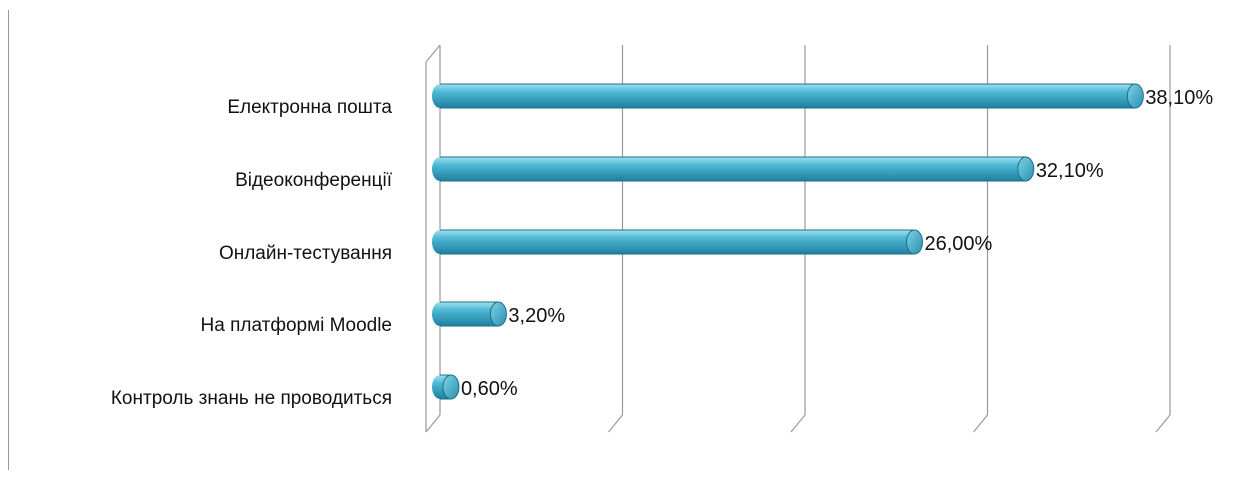 The height and width of the screenshot is (489, 1235). I want to click on category-label-1: Електронна пошта, so click(309, 107).